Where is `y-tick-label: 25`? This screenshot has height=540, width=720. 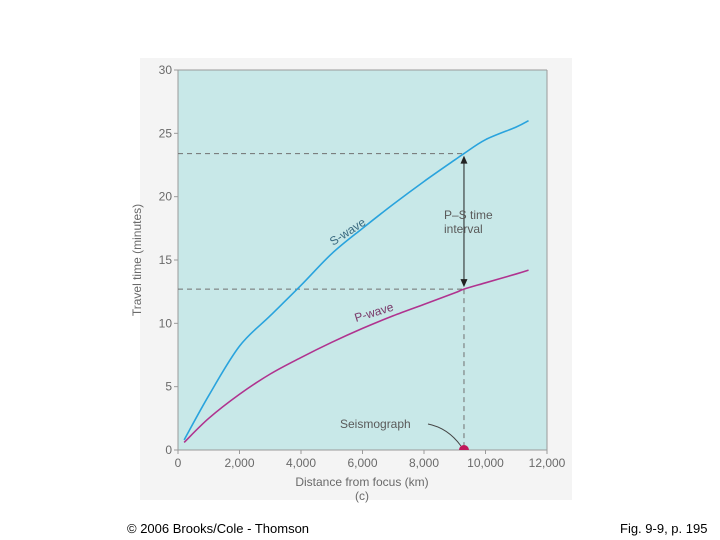 y-tick-label: 25 is located at coordinates (166, 133).